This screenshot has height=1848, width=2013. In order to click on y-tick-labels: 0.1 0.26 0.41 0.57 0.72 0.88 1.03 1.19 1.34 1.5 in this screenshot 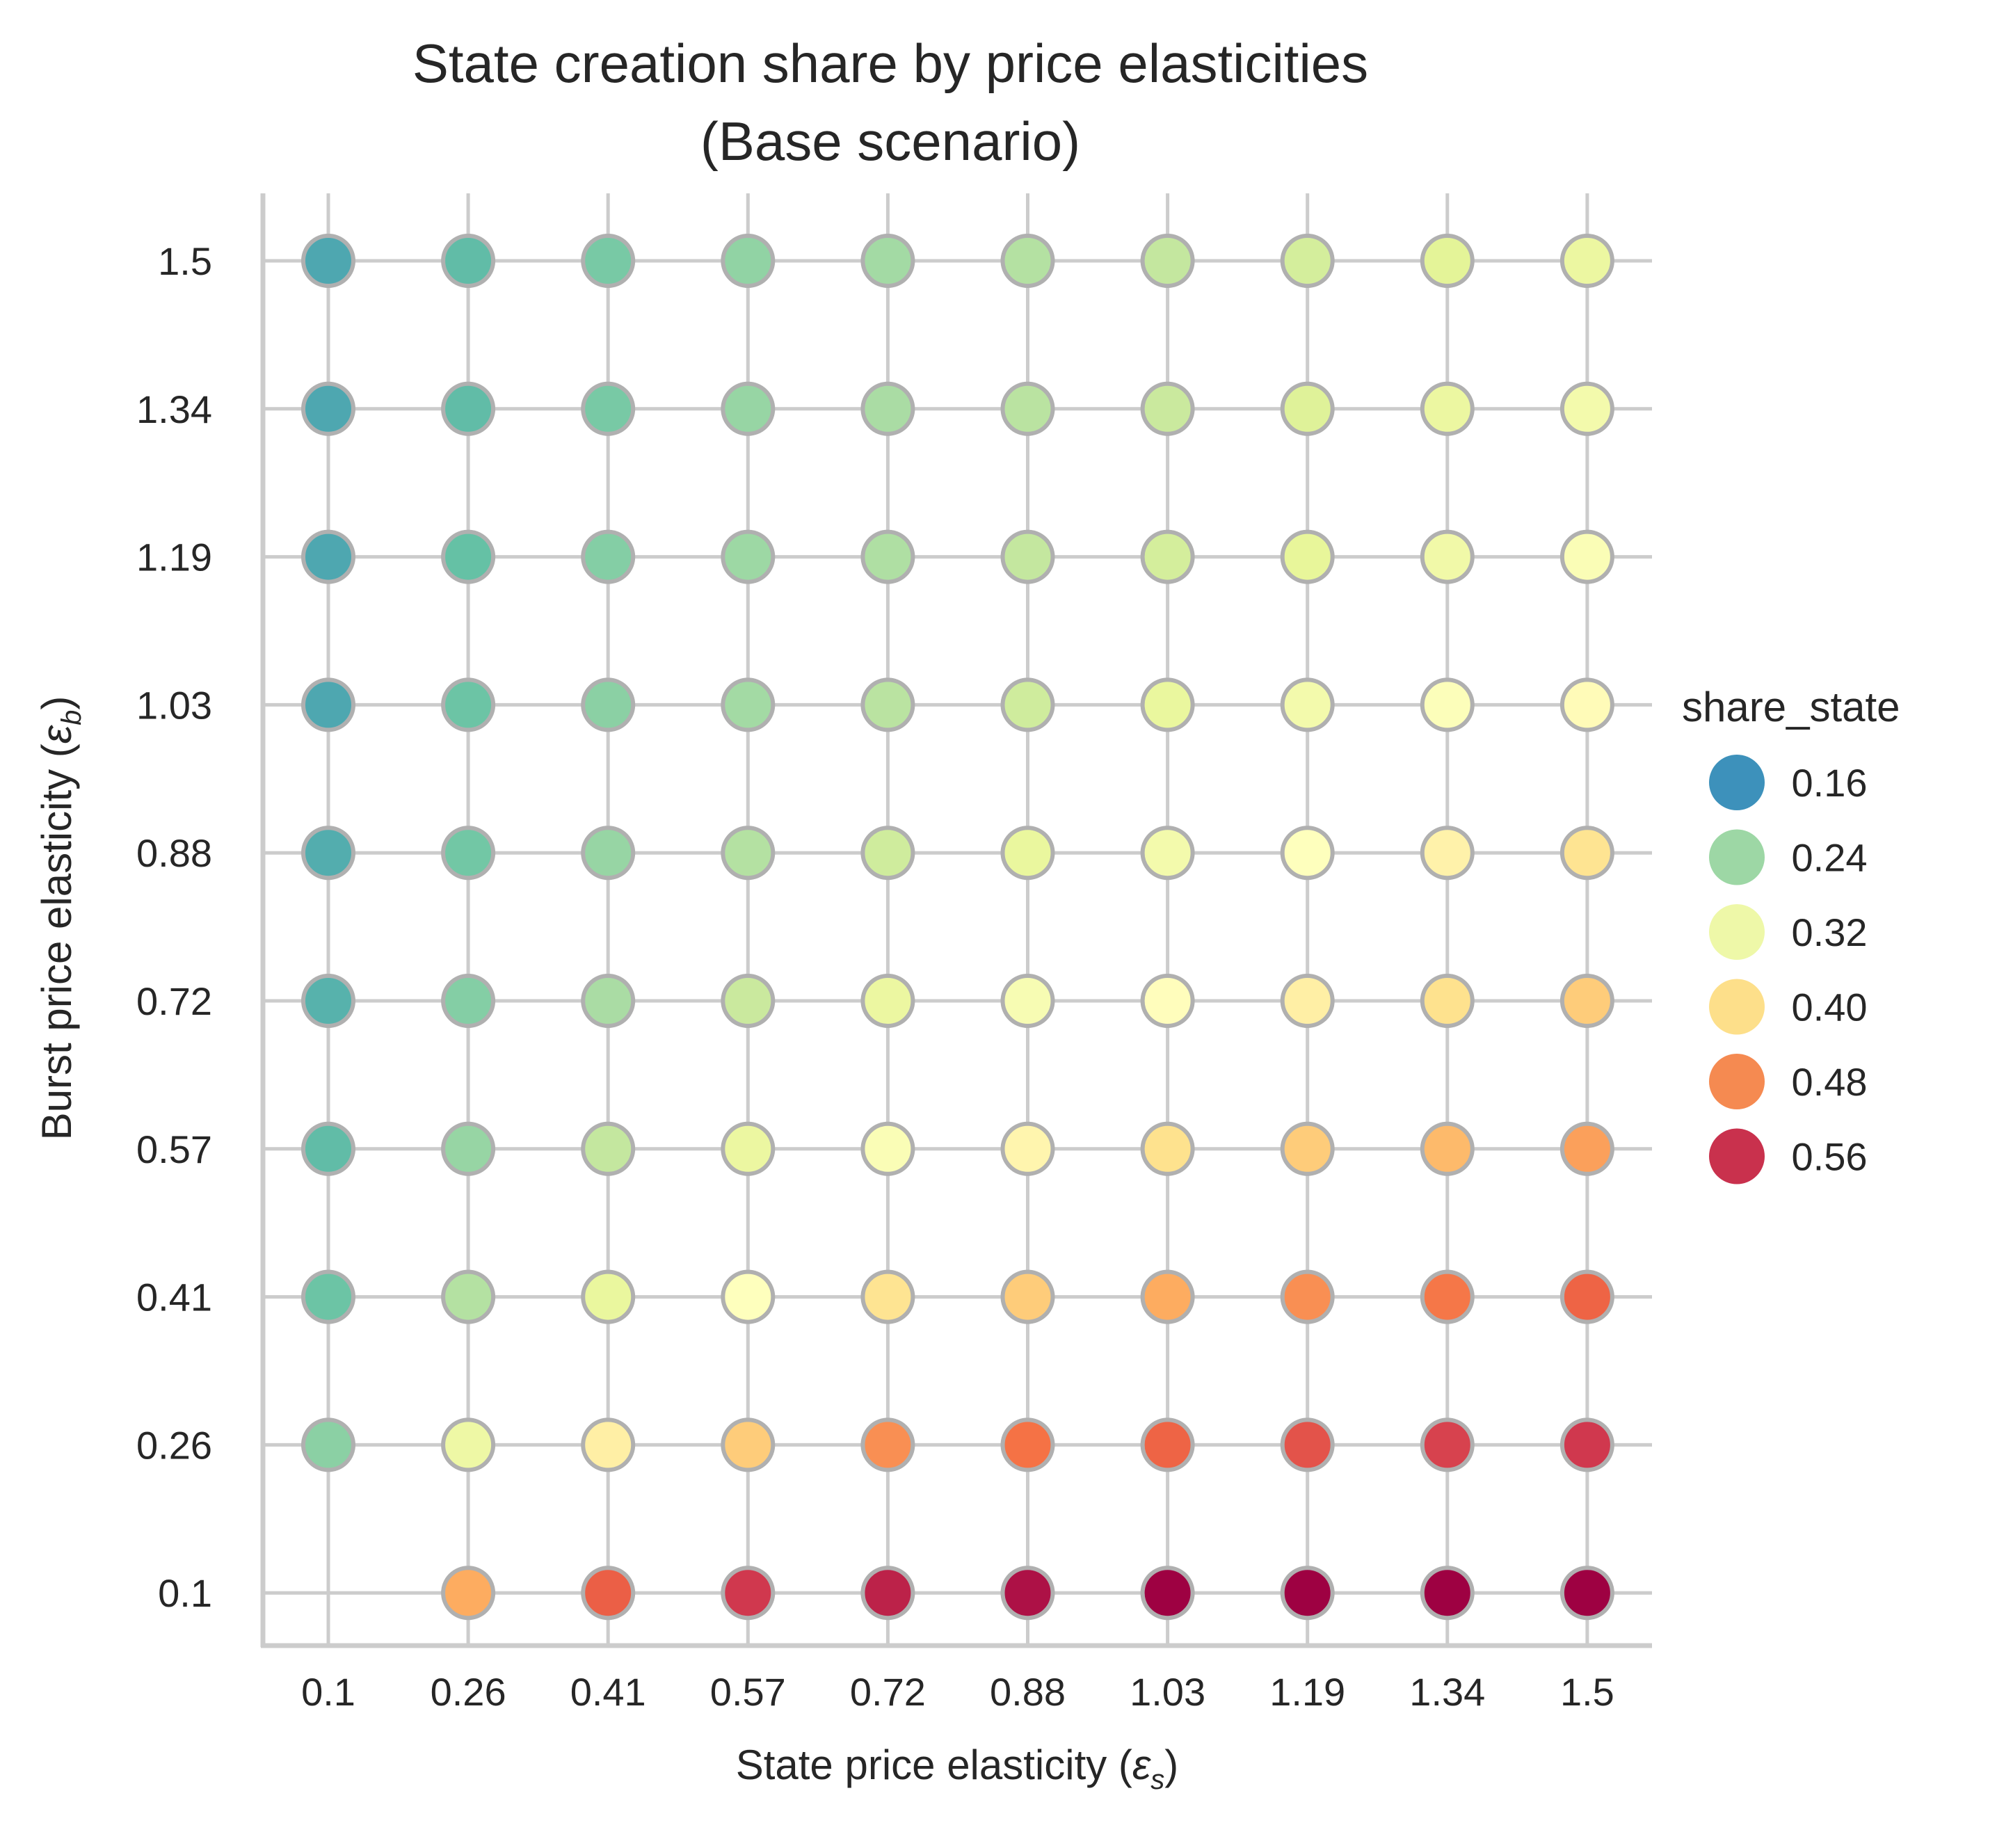, I will do `click(174, 927)`.